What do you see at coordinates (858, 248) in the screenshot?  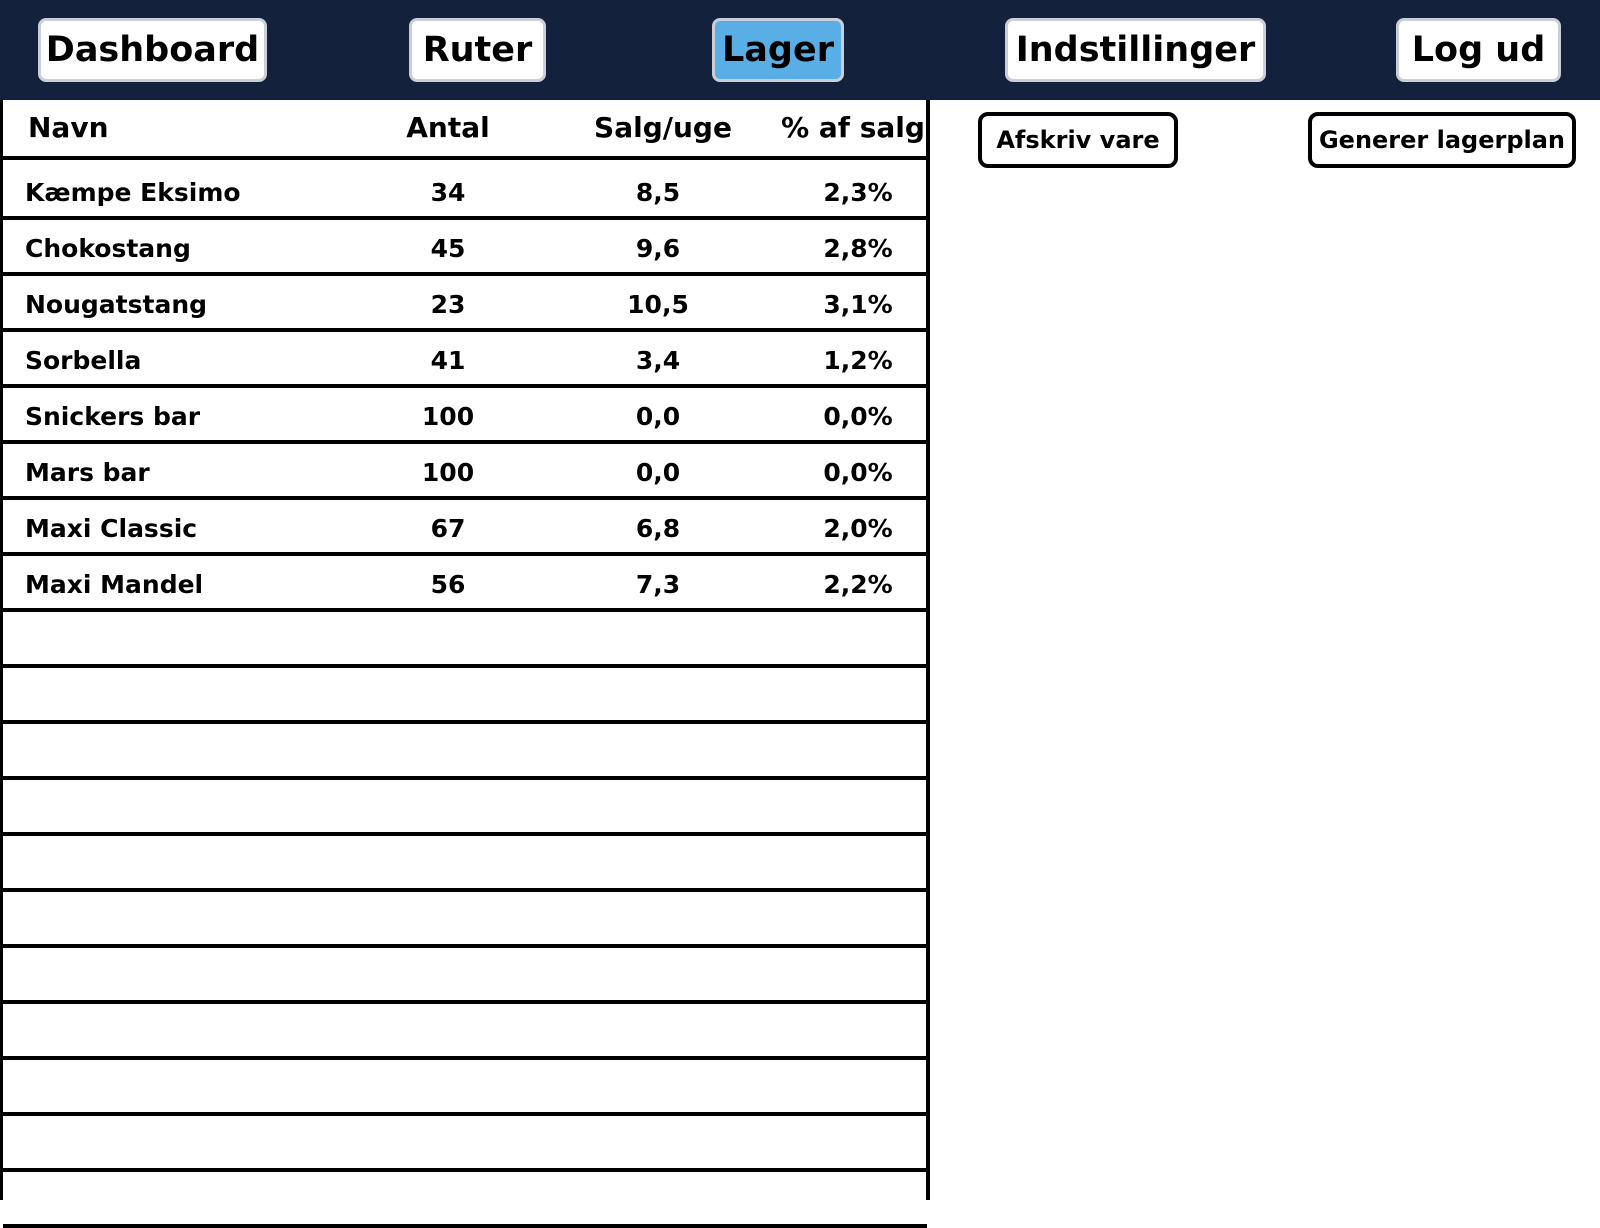 I see `item-percent-of-sales-cell: 2,8%` at bounding box center [858, 248].